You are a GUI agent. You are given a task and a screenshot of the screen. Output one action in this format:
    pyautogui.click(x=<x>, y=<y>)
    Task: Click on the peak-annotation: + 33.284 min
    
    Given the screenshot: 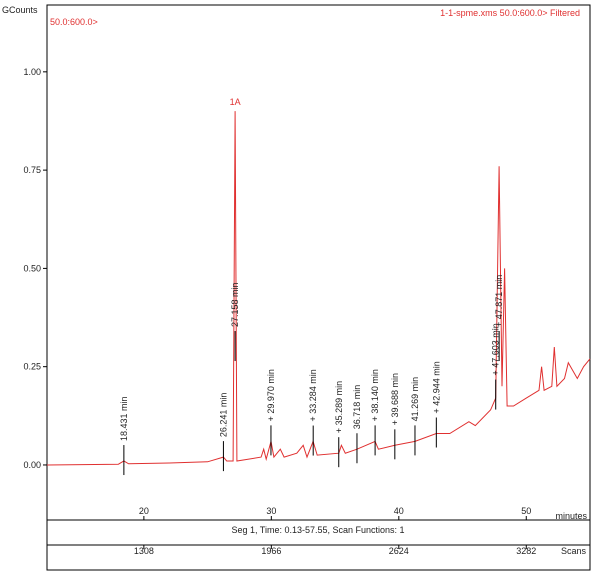 What is the action you would take?
    pyautogui.click(x=313, y=395)
    